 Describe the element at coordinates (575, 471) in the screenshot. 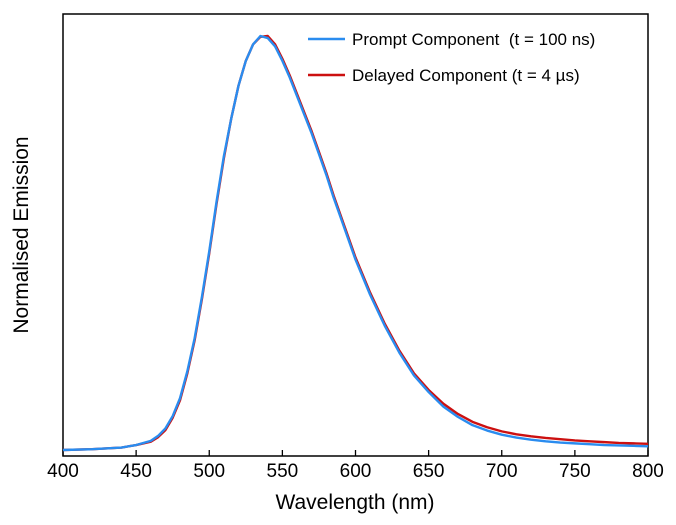

I see `x-tick-label-750: 750` at that location.